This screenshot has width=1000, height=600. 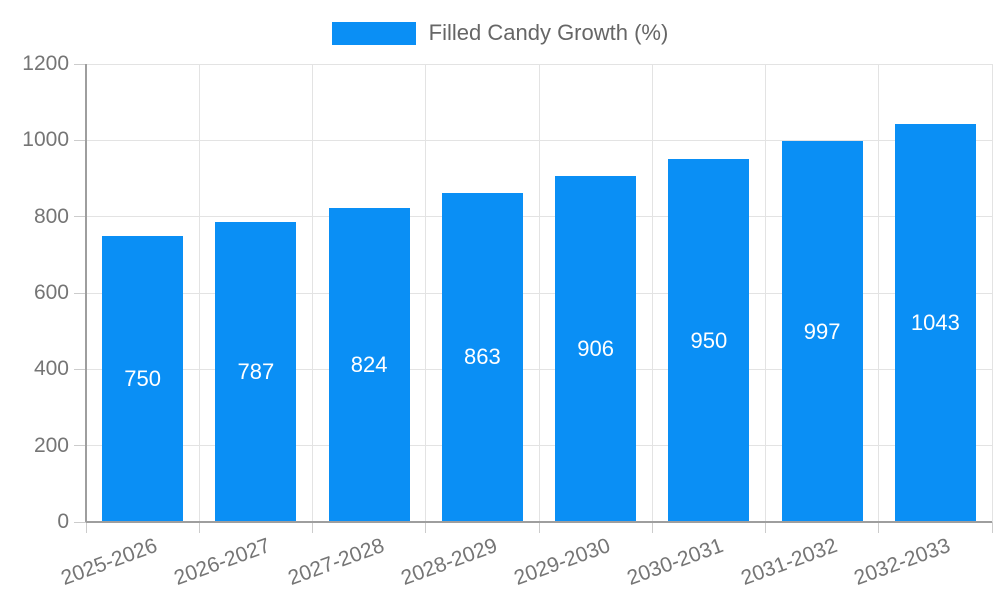 I want to click on y-axis-line, so click(x=86, y=293).